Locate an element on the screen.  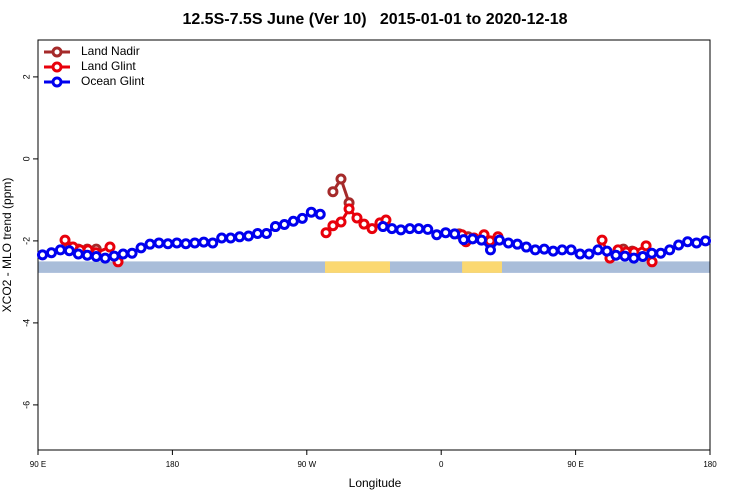
y-tick-label: -2 is located at coordinates (26, 241).